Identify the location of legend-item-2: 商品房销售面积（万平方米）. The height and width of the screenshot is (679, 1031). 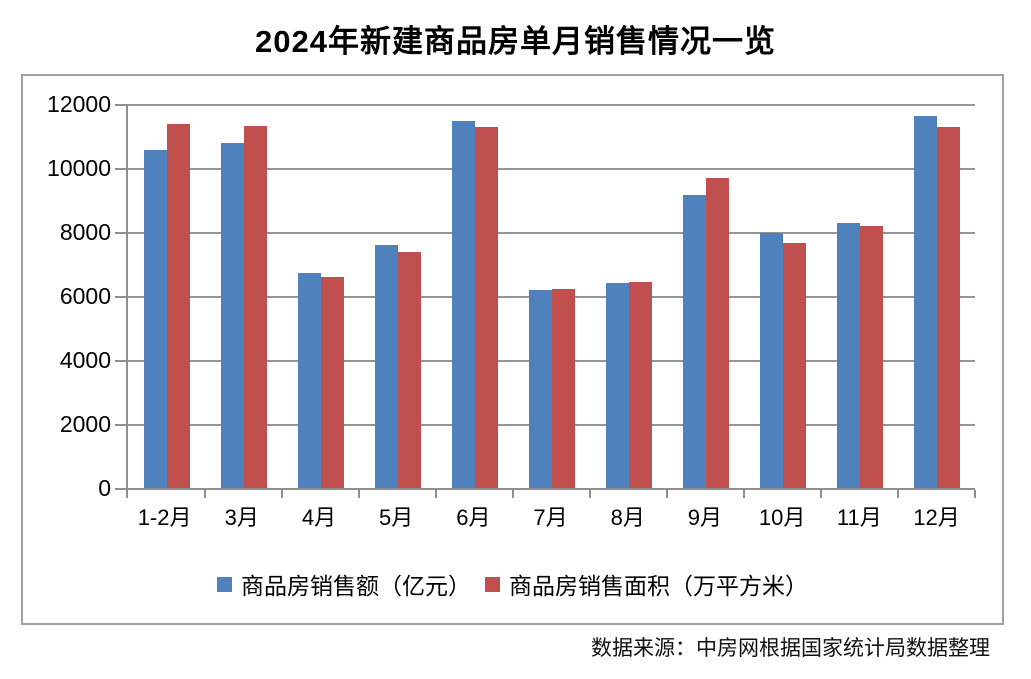
(646, 584).